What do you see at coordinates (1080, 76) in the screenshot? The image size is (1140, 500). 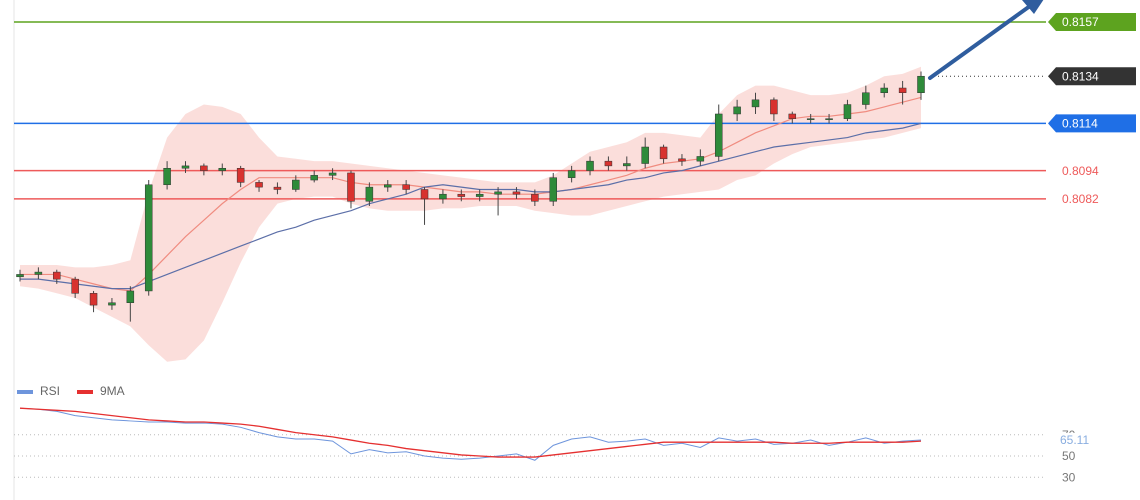 I see `level-label: 0.8134` at bounding box center [1080, 76].